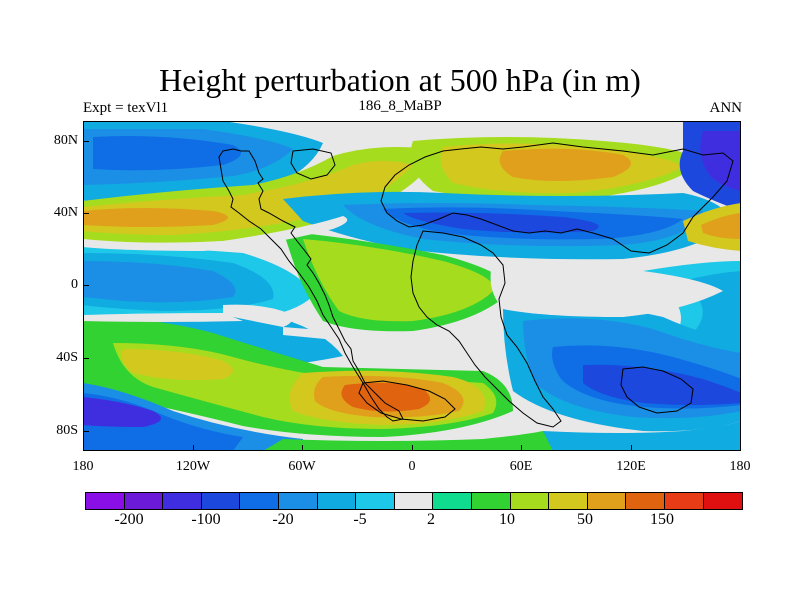  What do you see at coordinates (657, 390) in the screenshot?
I see `outline-australia` at bounding box center [657, 390].